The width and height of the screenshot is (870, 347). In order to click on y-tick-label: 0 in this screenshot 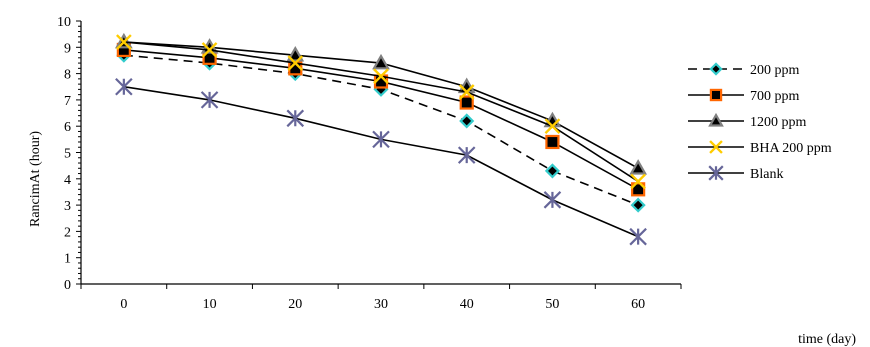, I will do `click(67, 285)`.